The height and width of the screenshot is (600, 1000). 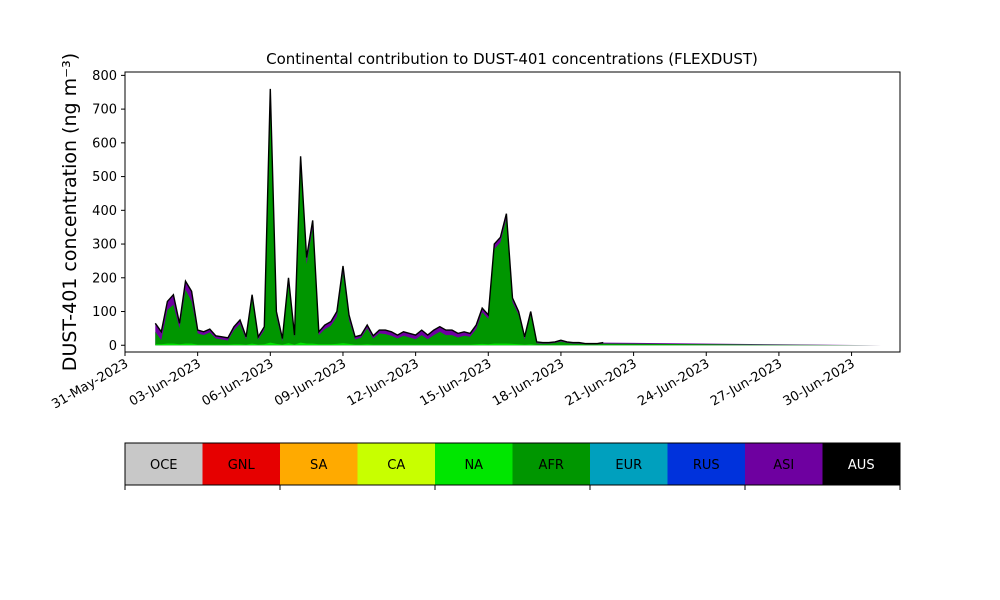 I want to click on legend-label-ca: CA, so click(x=396, y=465).